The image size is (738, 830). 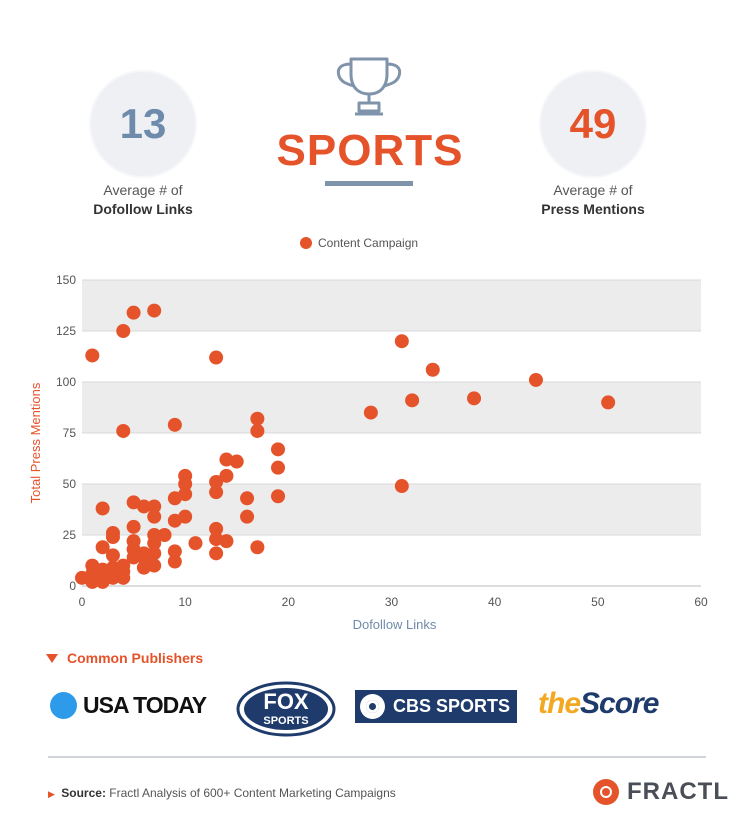 What do you see at coordinates (70, 535) in the screenshot?
I see `y-tick-label: 25` at bounding box center [70, 535].